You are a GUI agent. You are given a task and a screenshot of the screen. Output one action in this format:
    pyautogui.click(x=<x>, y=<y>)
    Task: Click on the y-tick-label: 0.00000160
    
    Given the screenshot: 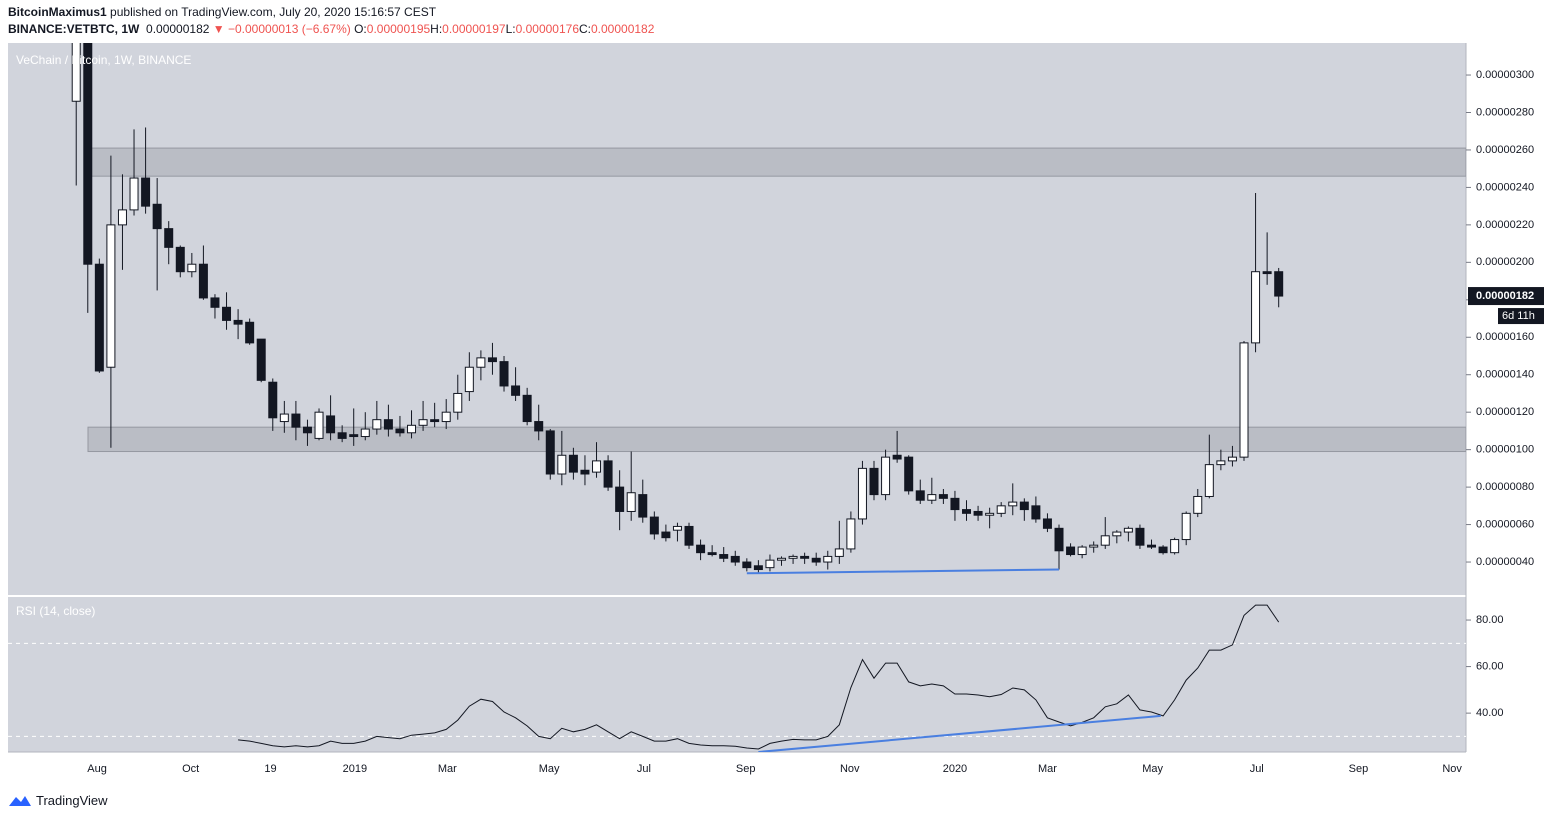 What is the action you would take?
    pyautogui.click(x=1505, y=337)
    